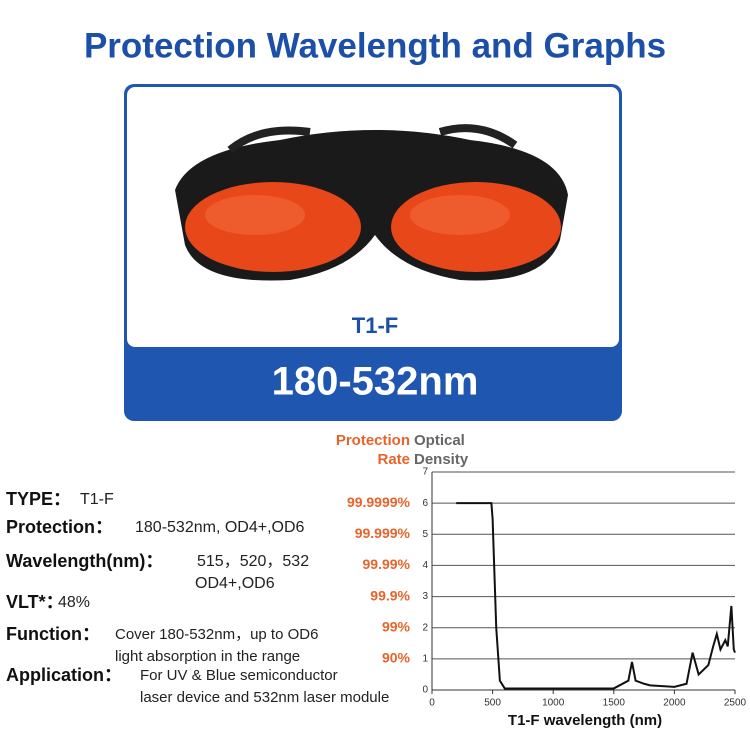 This screenshot has height=755, width=750. I want to click on y-tick-label: 2, so click(425, 627).